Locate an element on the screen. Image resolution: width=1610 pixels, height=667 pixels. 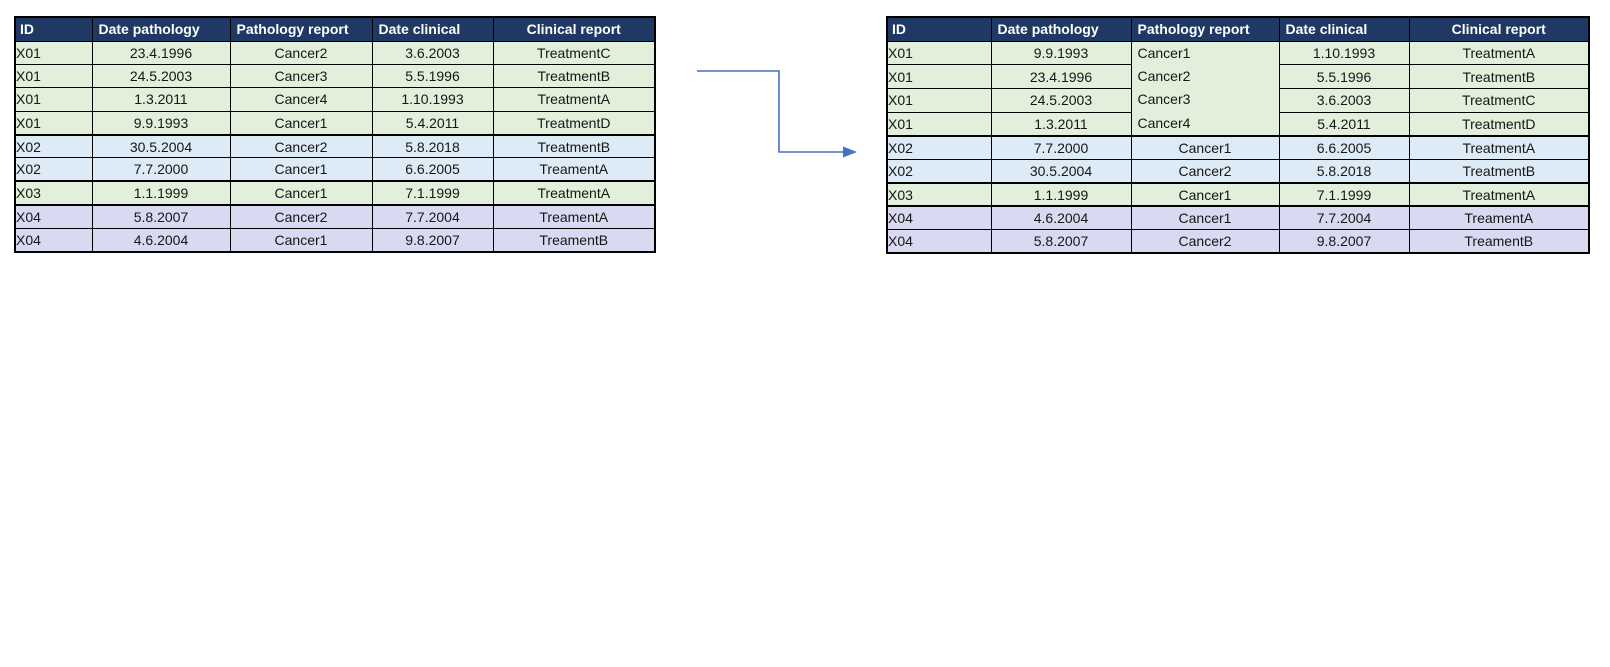
cell-pathology-report: Cancer4 is located at coordinates (301, 99).